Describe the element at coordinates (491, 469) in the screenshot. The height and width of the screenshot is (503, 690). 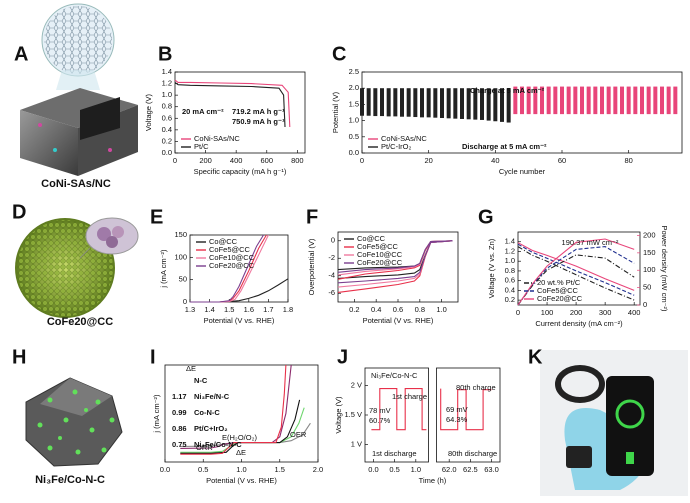
I see `x-tick-label: 63.0` at that location.